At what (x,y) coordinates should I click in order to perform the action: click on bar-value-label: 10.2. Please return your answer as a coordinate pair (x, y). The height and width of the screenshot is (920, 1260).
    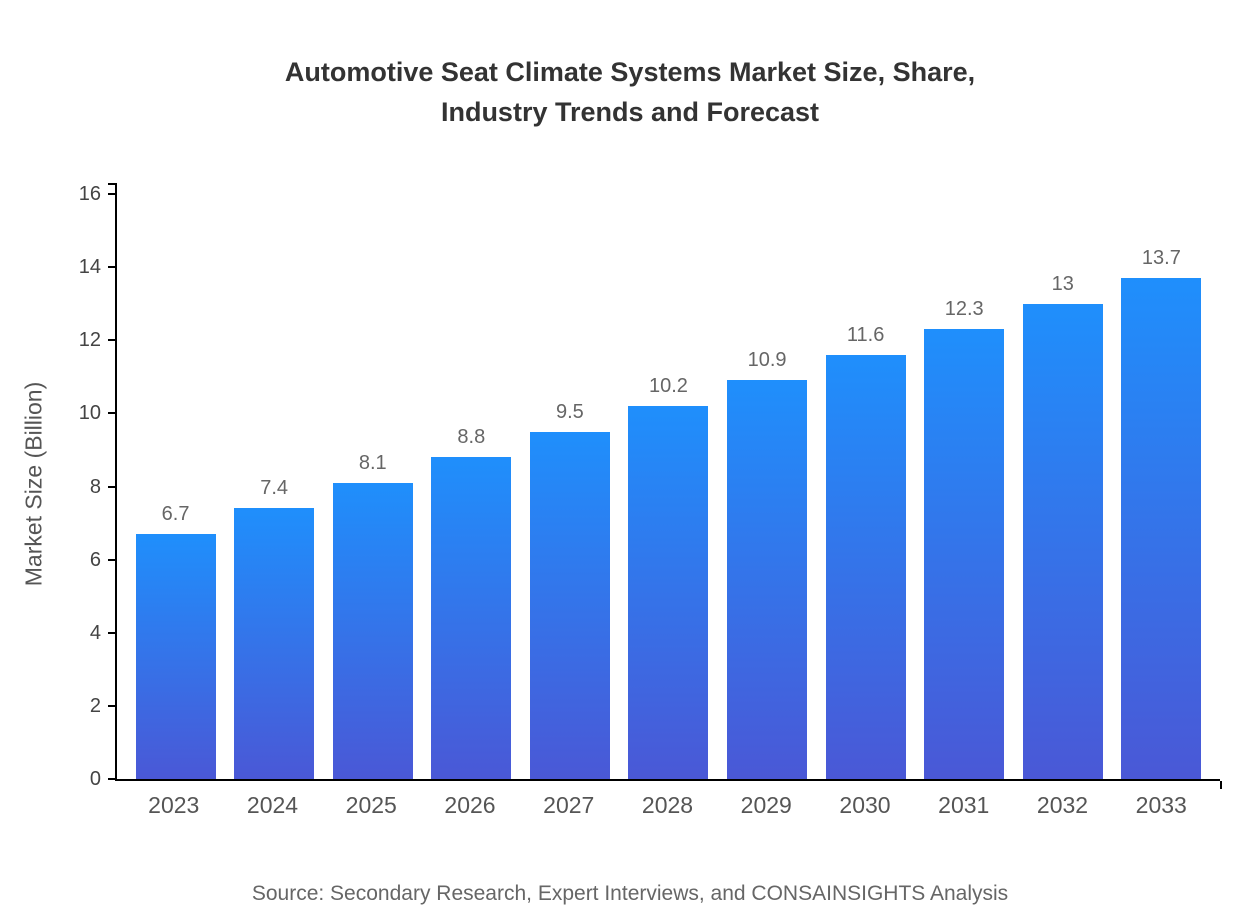
    Looking at the image, I should click on (668, 386).